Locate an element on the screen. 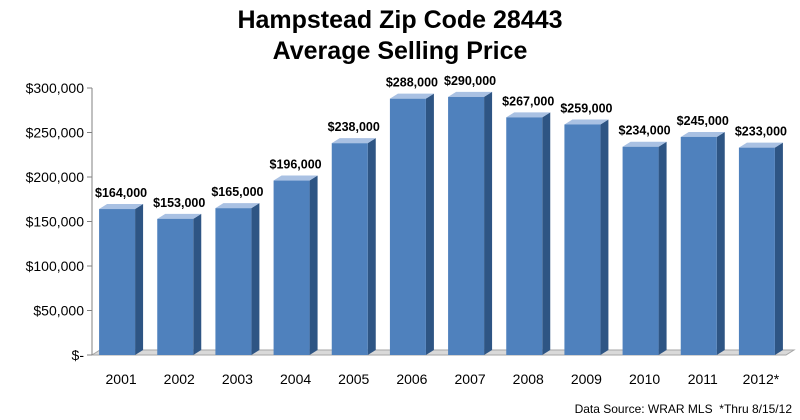 The height and width of the screenshot is (420, 800). data-label: $259,000 is located at coordinates (586, 108).